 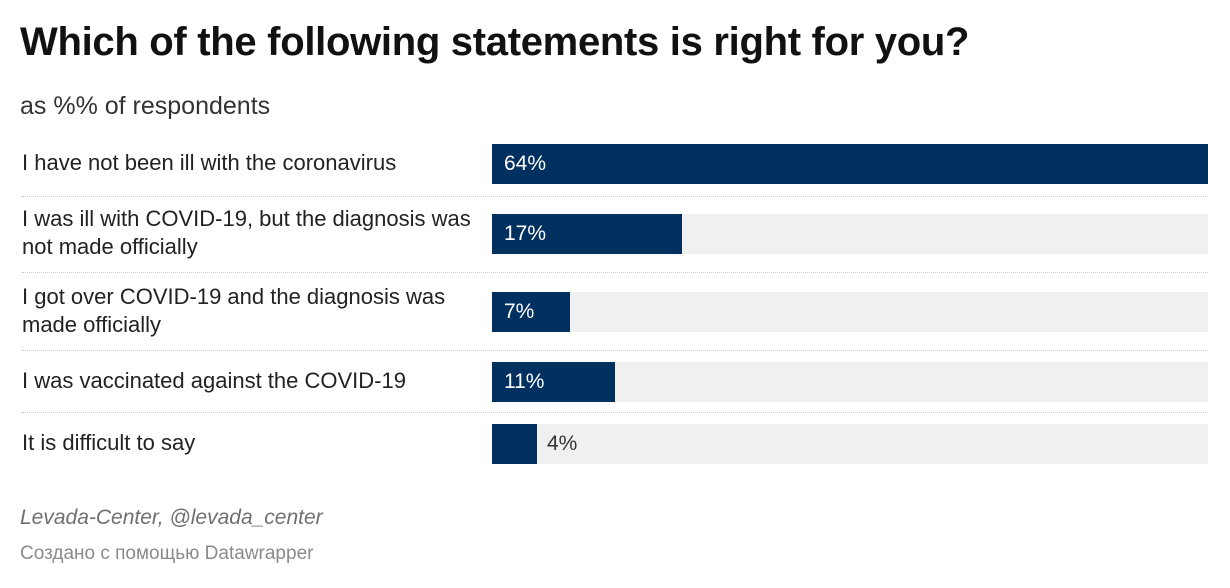 I want to click on bar-track: 7%, so click(x=850, y=312).